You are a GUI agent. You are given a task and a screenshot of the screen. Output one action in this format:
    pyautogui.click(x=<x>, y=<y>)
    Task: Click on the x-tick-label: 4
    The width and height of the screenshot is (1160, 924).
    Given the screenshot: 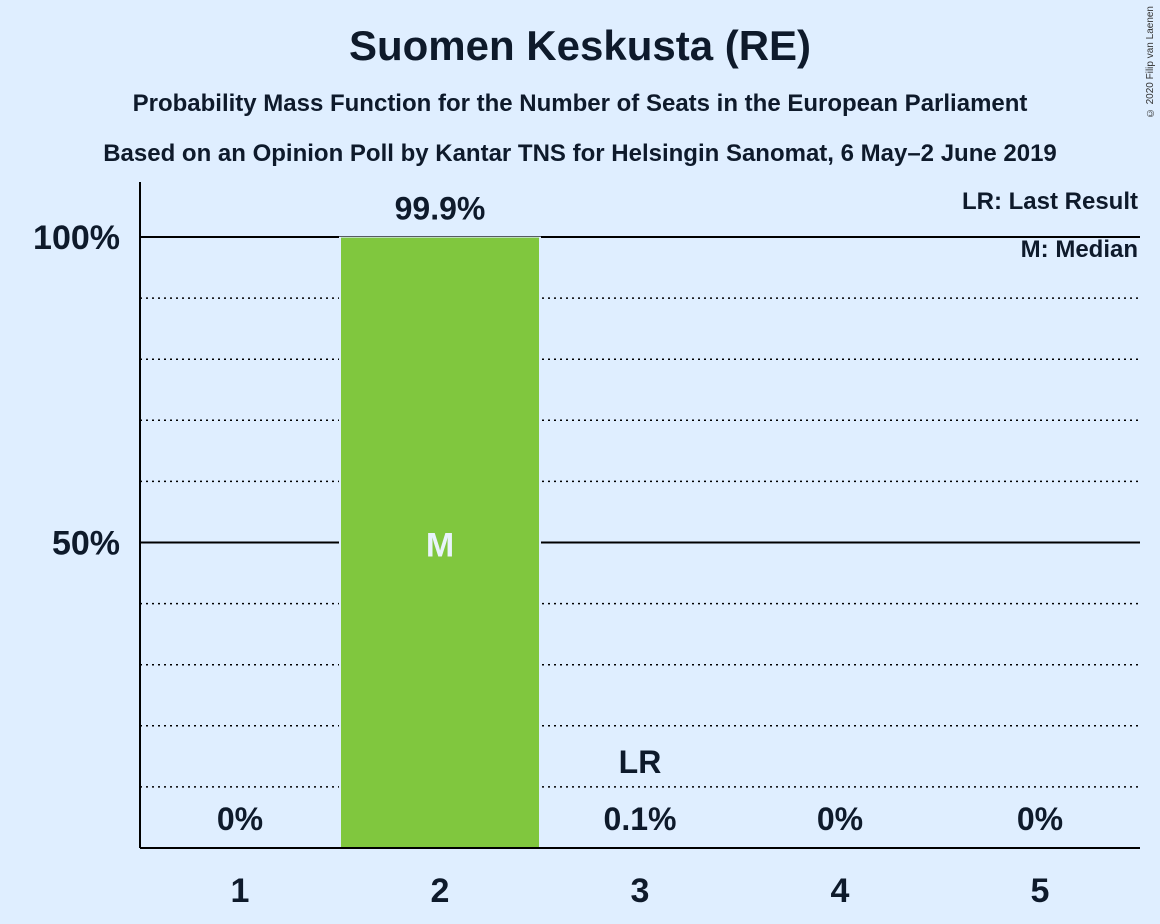 What is the action you would take?
    pyautogui.click(x=840, y=891)
    